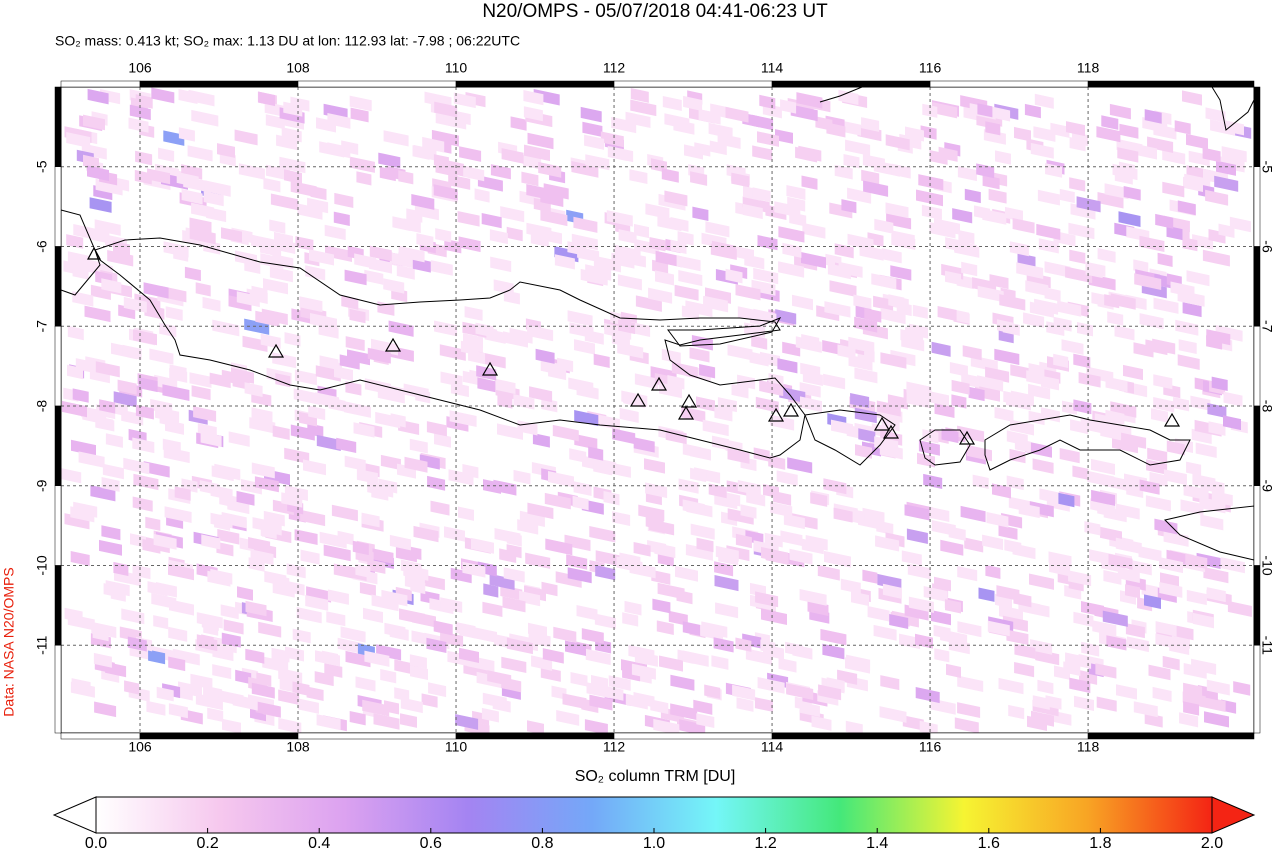 The width and height of the screenshot is (1272, 853). Describe the element at coordinates (42, 406) in the screenshot. I see `y-tick-label: -8` at that location.